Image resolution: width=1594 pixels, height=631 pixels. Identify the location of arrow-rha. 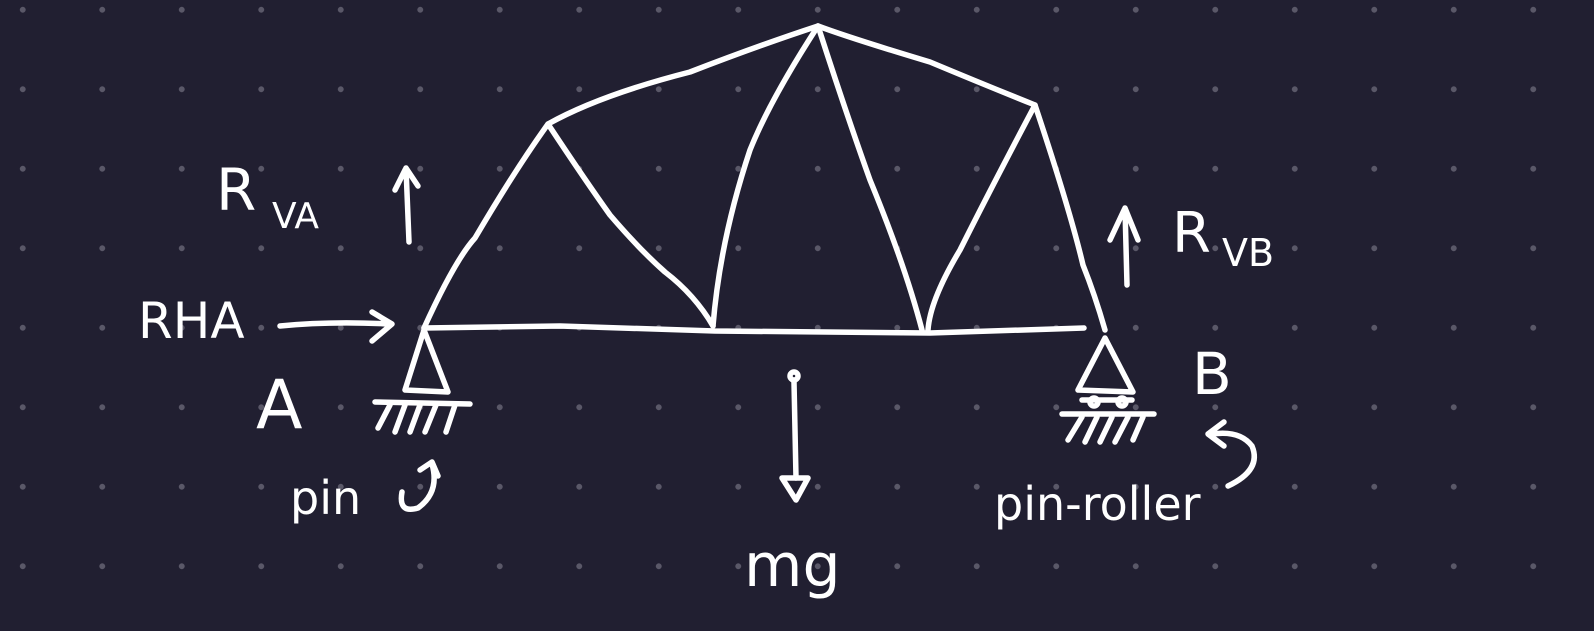
(336, 326).